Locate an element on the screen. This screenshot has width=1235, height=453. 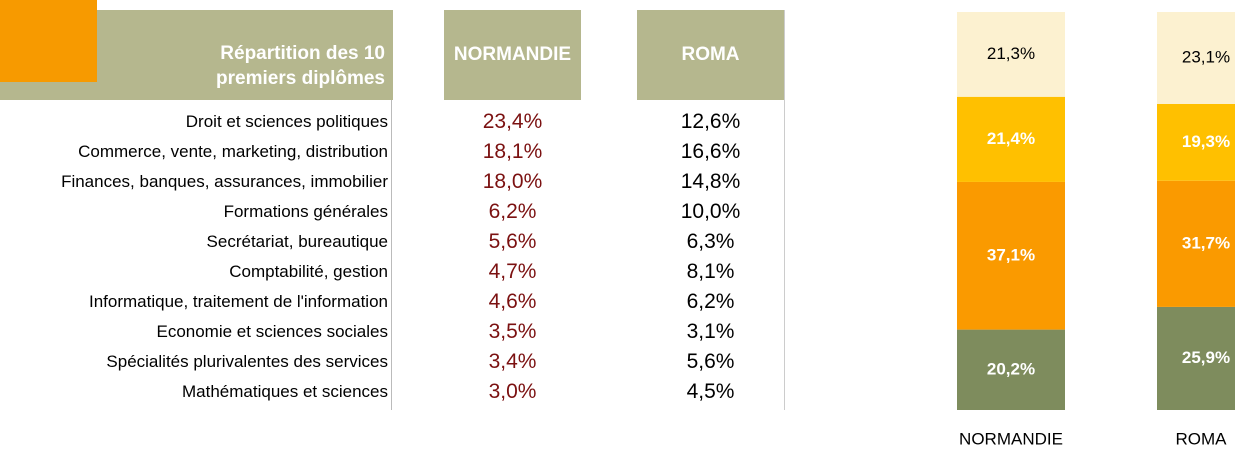
header-cell: Répartition des 10 premiers diplômes is located at coordinates (196, 50).